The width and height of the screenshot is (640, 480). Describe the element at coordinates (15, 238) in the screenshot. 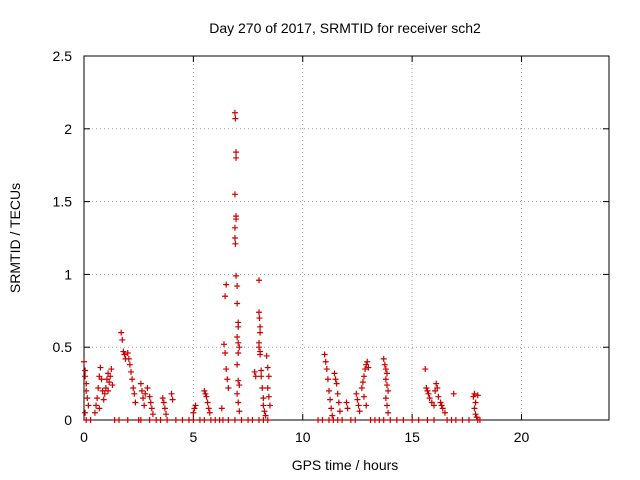

I see `y-axis-title: SRMTID / TECUs` at that location.